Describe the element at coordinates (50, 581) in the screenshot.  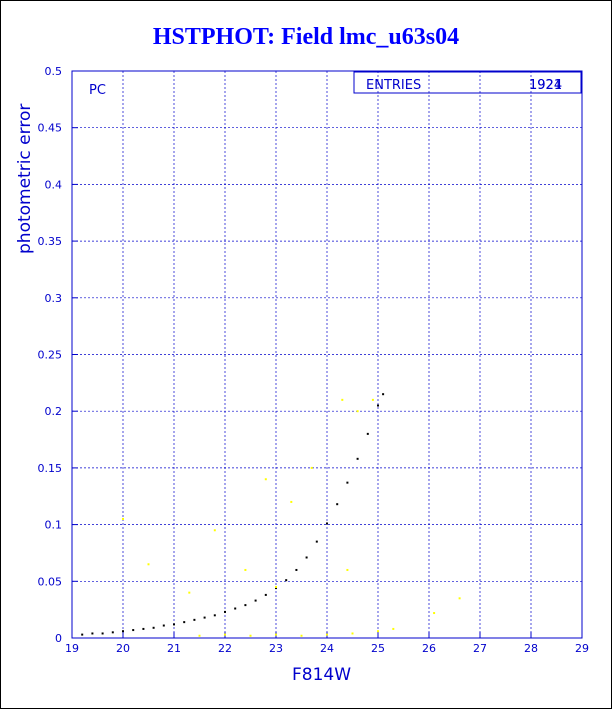
I see `y-tick-label: 0.05` at that location.